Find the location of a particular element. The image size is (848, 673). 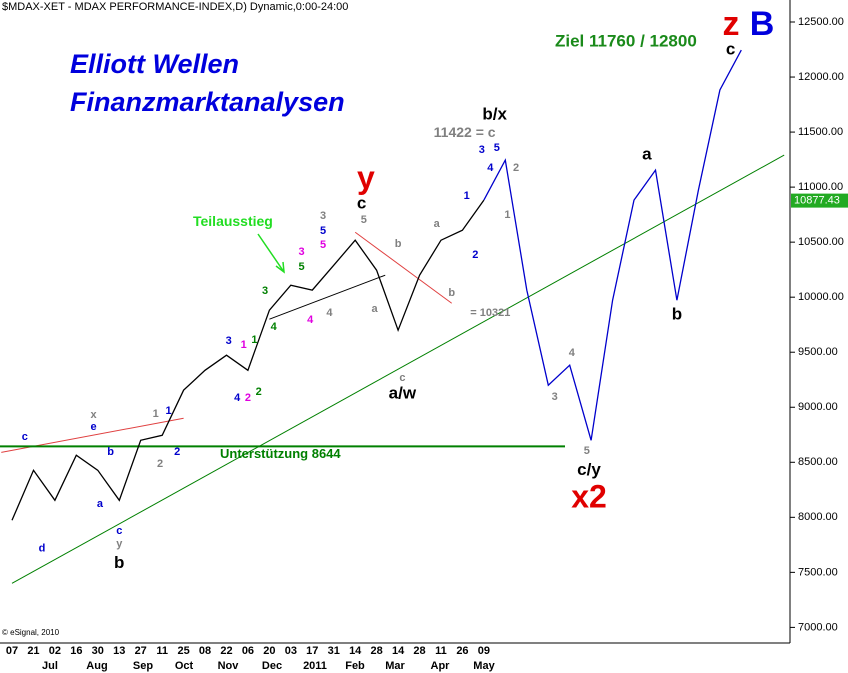

x-tick-label: 30 is located at coordinates (98, 651).